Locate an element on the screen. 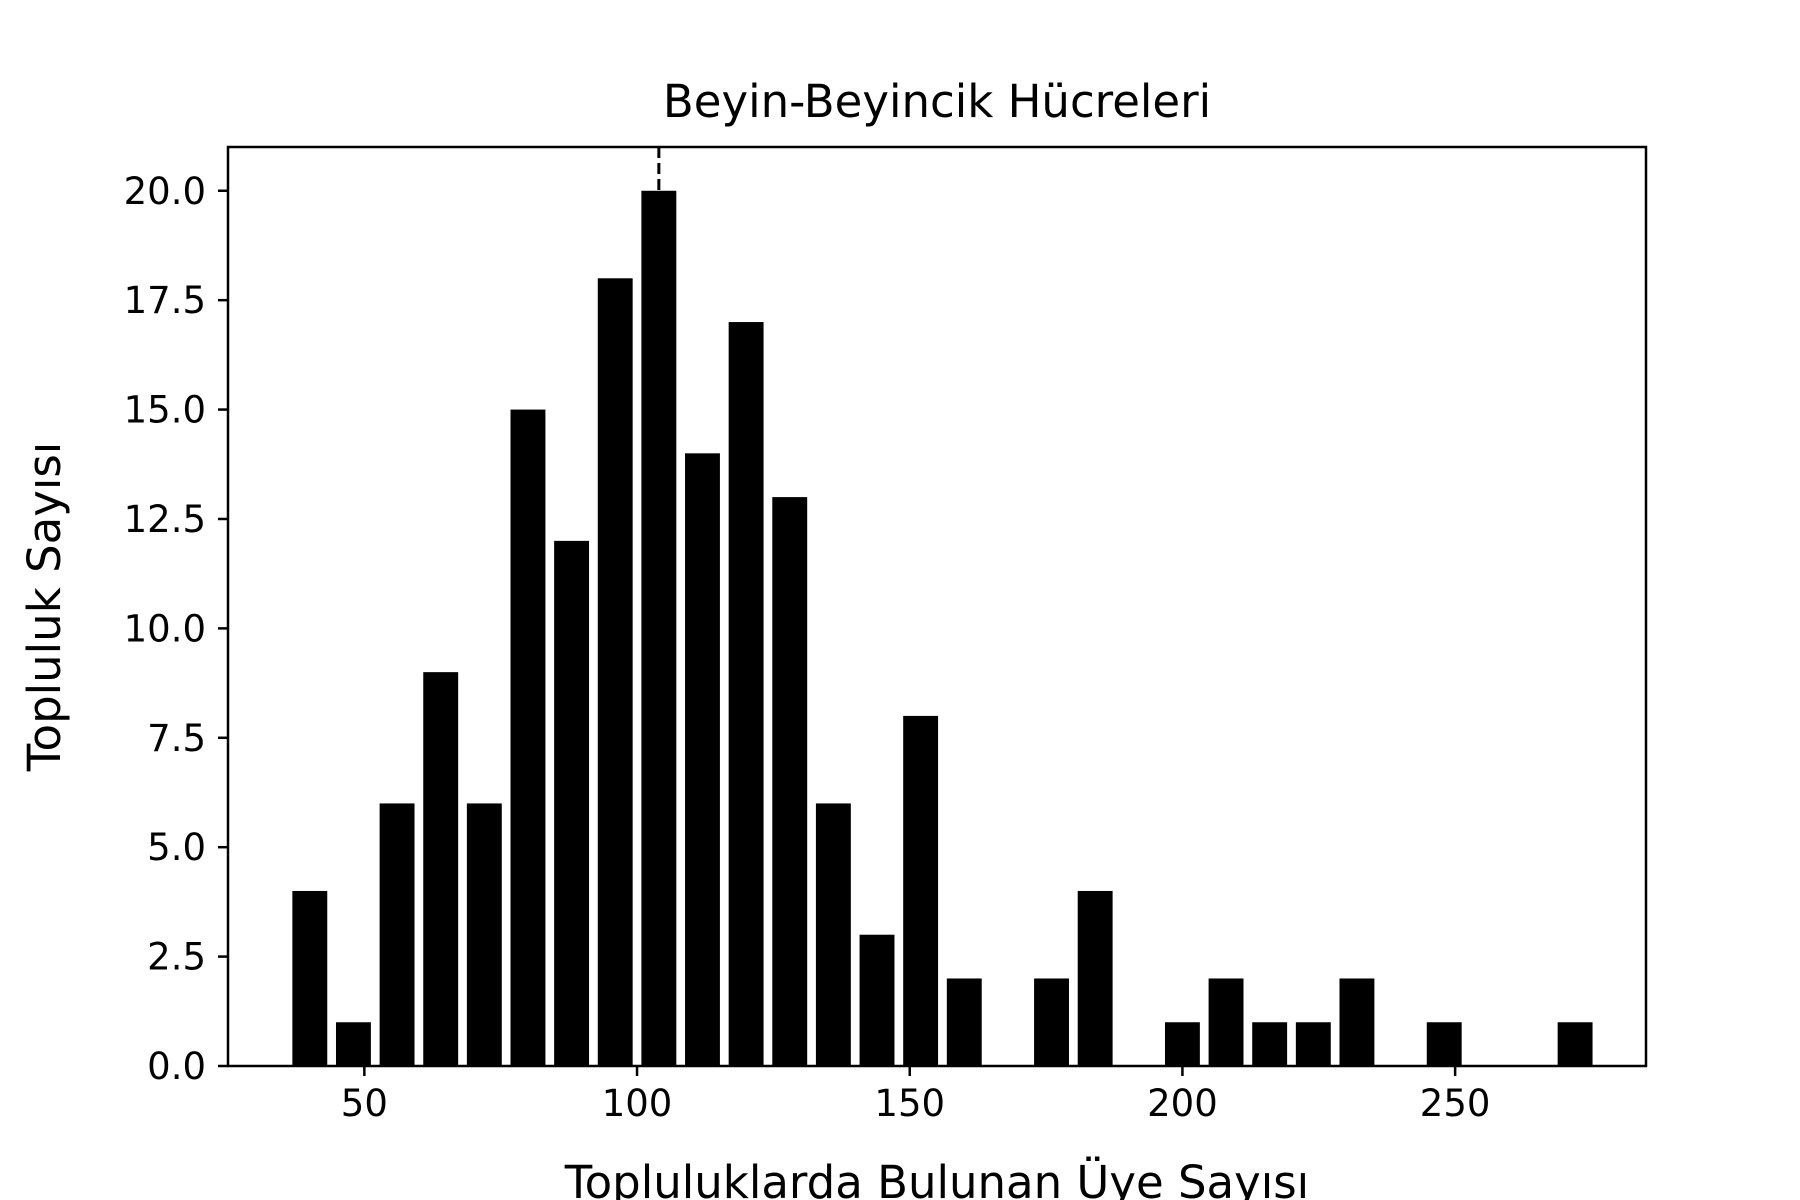 This screenshot has width=1800, height=1200. y-tick-label: 7.5 is located at coordinates (176, 738).